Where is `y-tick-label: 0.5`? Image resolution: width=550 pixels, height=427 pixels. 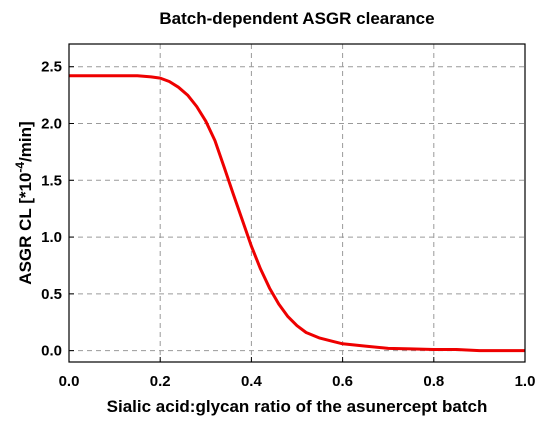
y-tick-label: 0.5 is located at coordinates (51, 294).